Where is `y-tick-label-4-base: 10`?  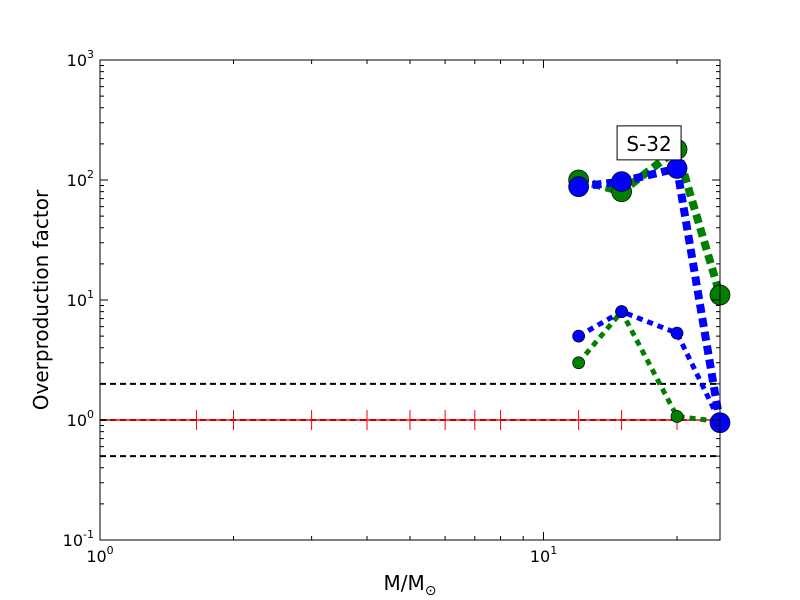 y-tick-label-4-base: 10 is located at coordinates (77, 60).